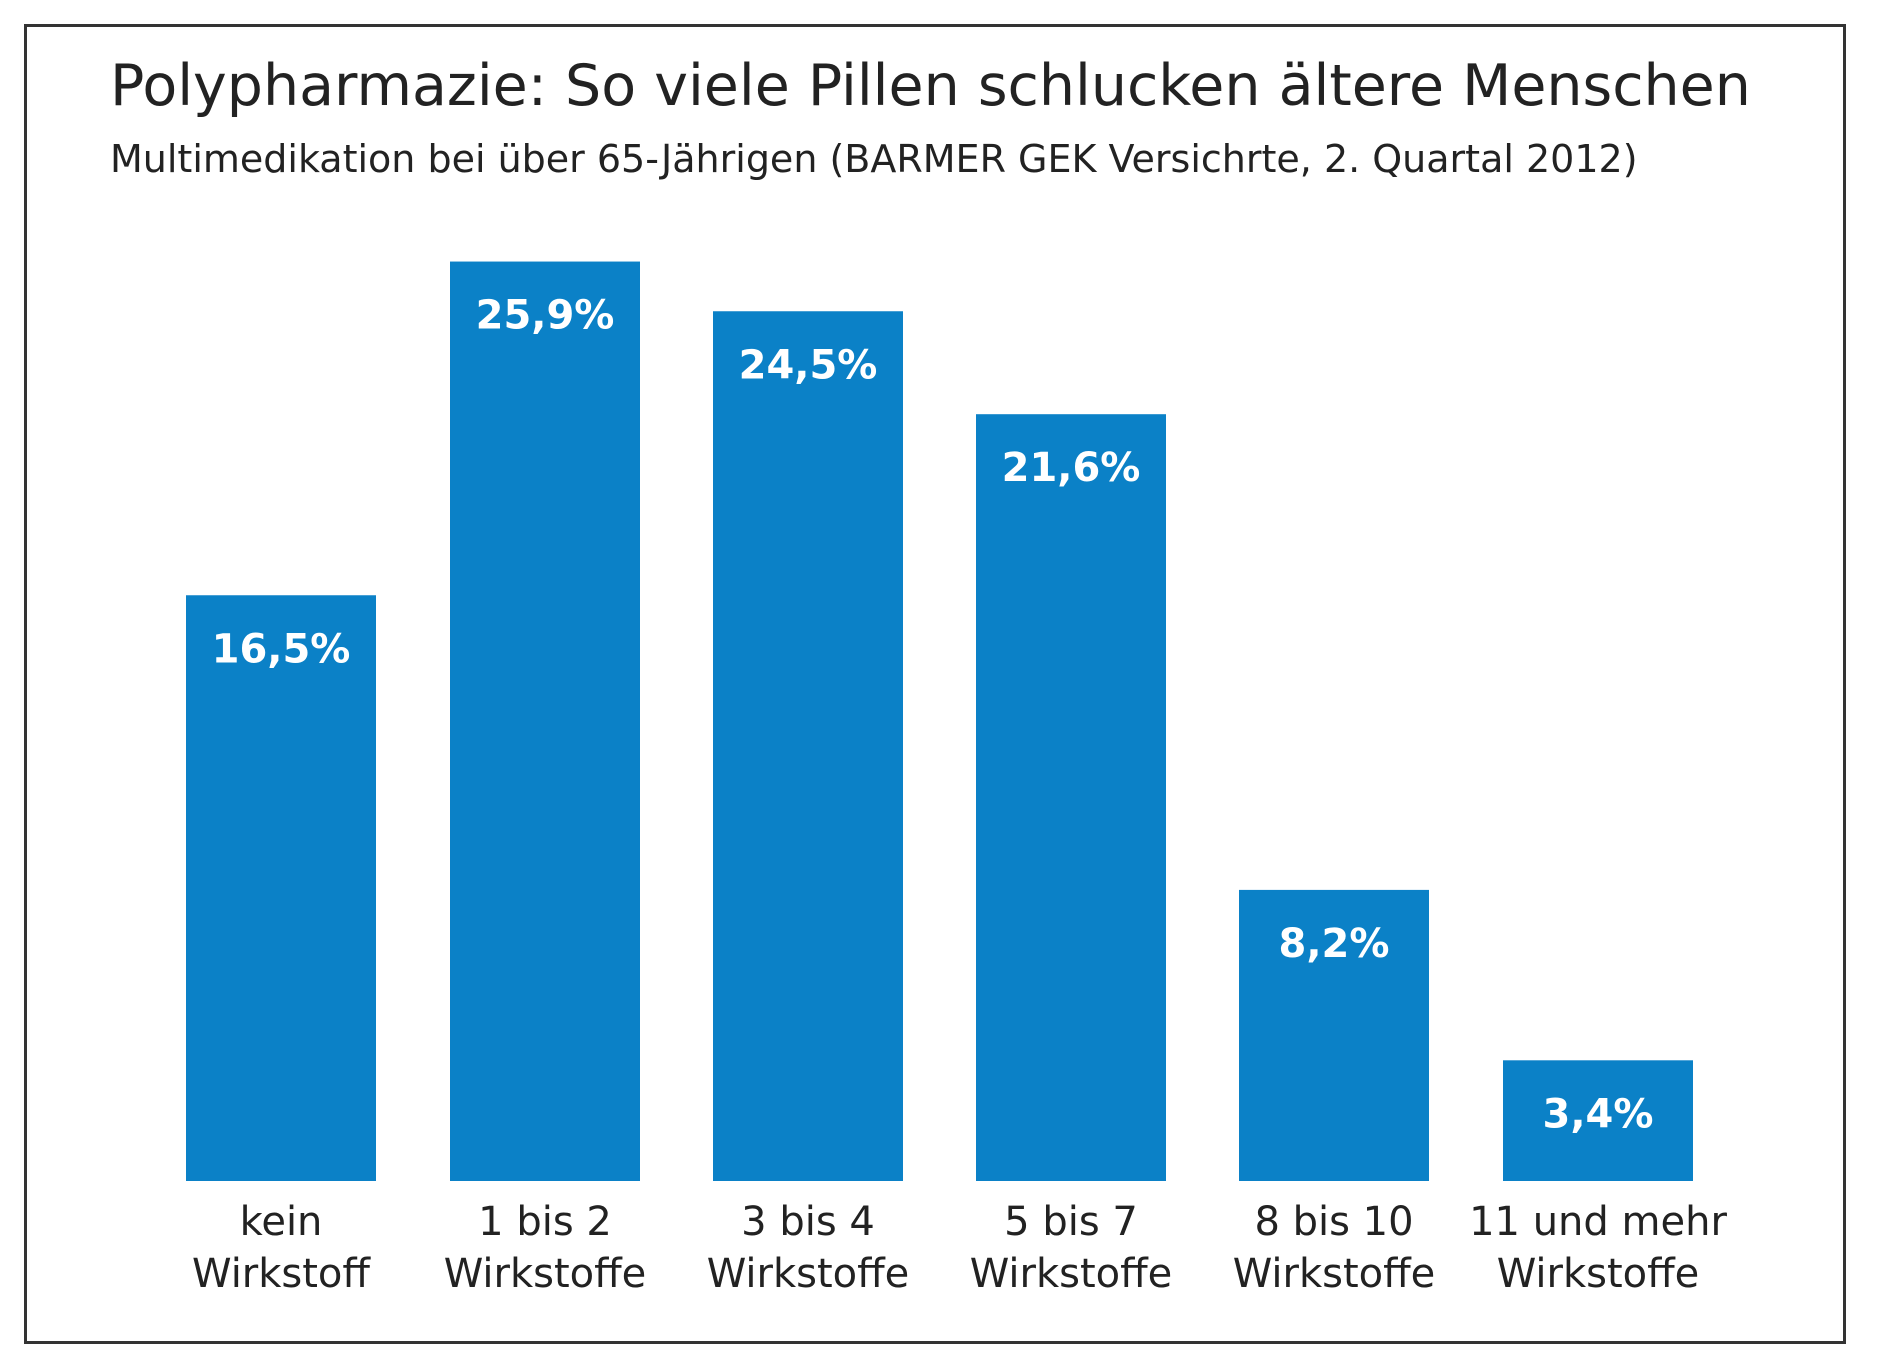  I want to click on category-label-5-line-1: 8 bis 10, so click(1333, 1222).